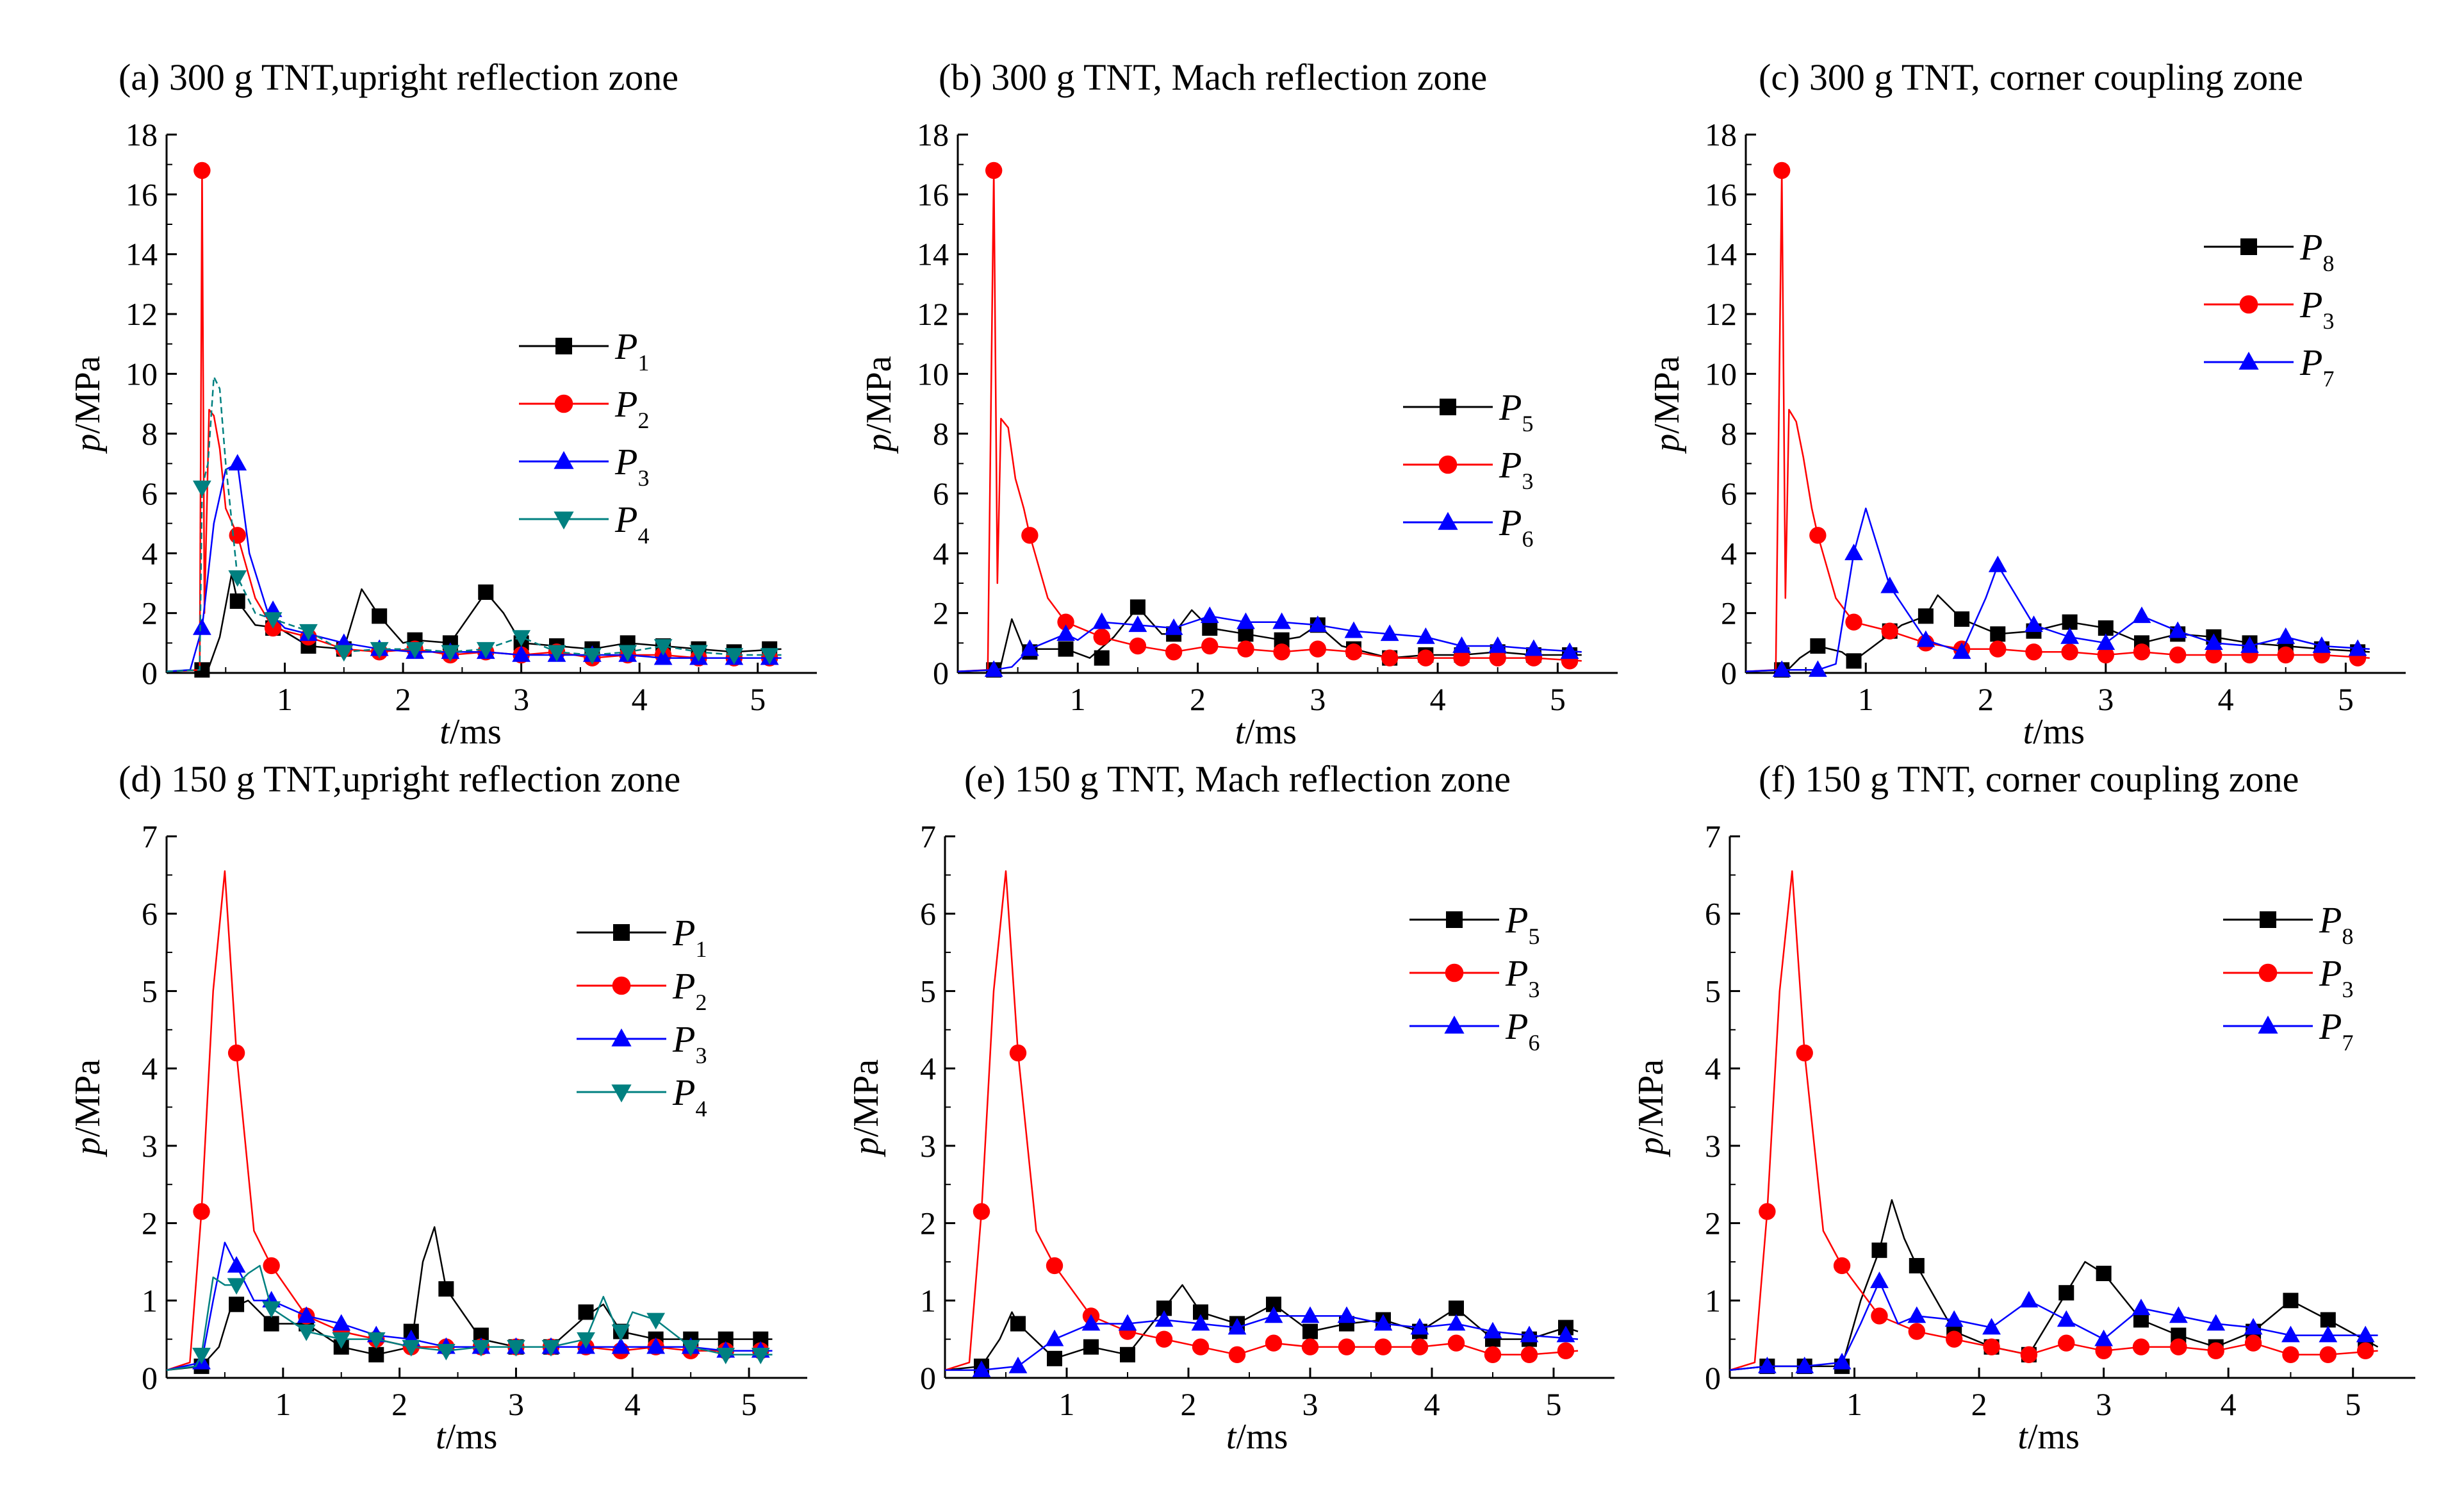 The height and width of the screenshot is (1499, 2464). I want to click on x-tick-label: 4, so click(1432, 1404).